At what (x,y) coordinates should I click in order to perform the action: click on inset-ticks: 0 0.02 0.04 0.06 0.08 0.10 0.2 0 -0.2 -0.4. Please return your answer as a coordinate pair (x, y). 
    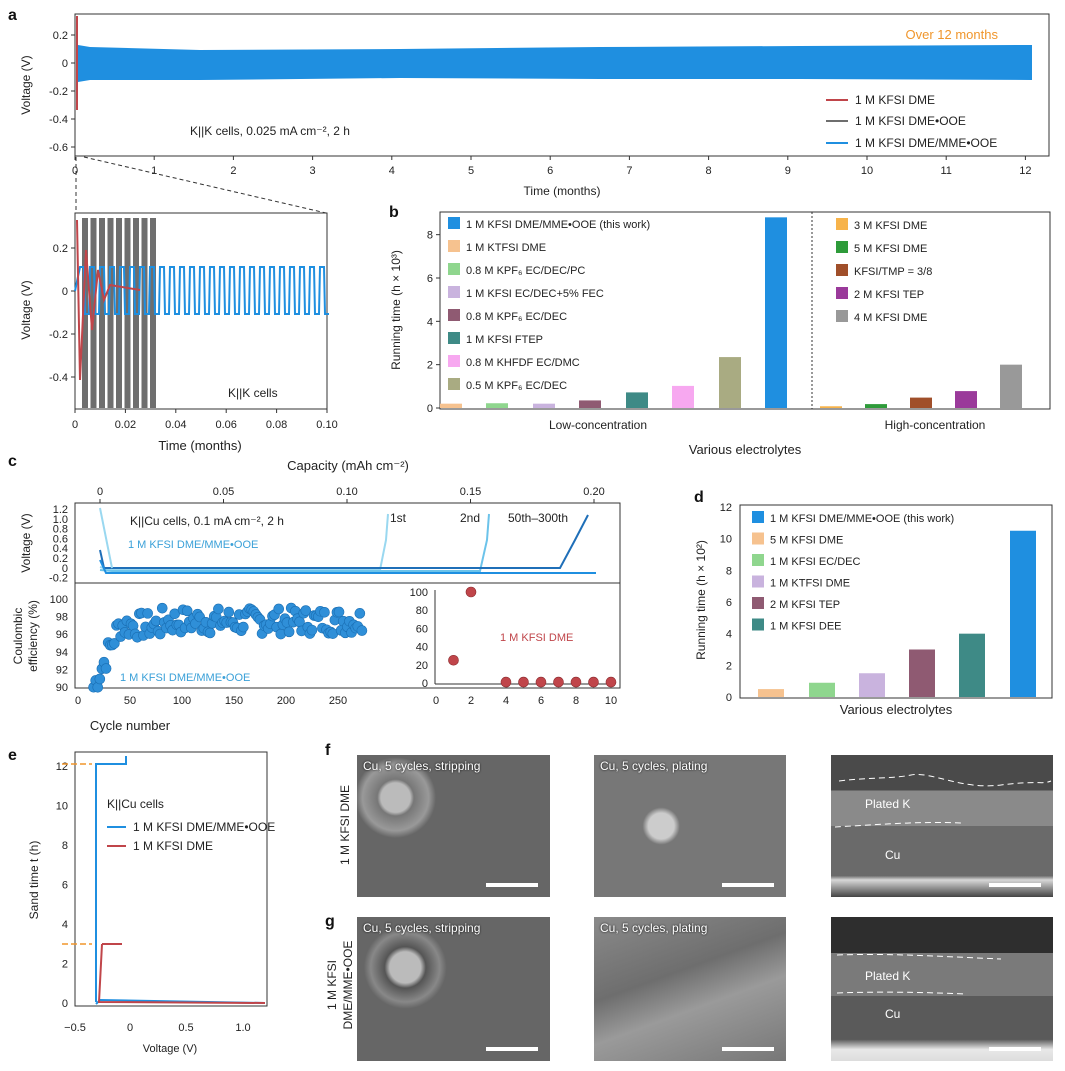
    Looking at the image, I should click on (193, 337).